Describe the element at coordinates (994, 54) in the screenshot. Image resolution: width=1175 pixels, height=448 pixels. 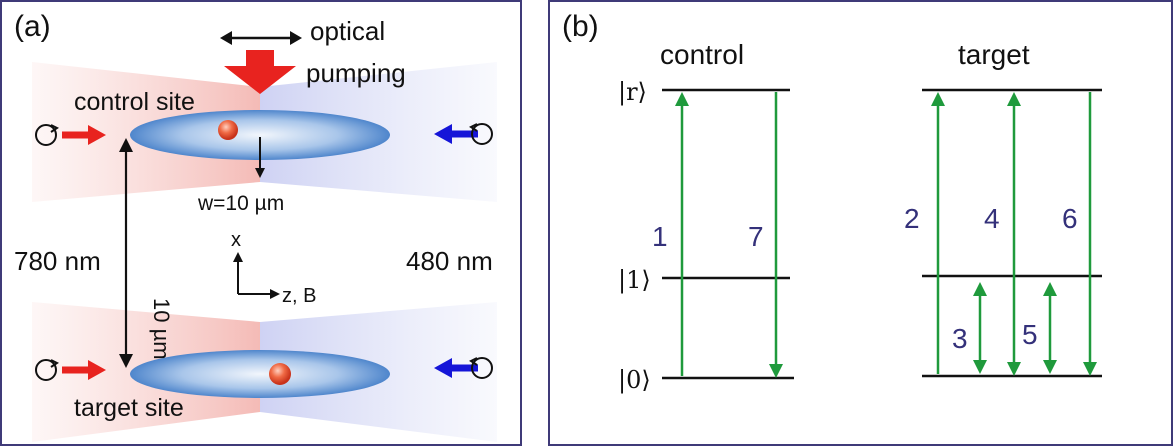
I see `target-title: target` at that location.